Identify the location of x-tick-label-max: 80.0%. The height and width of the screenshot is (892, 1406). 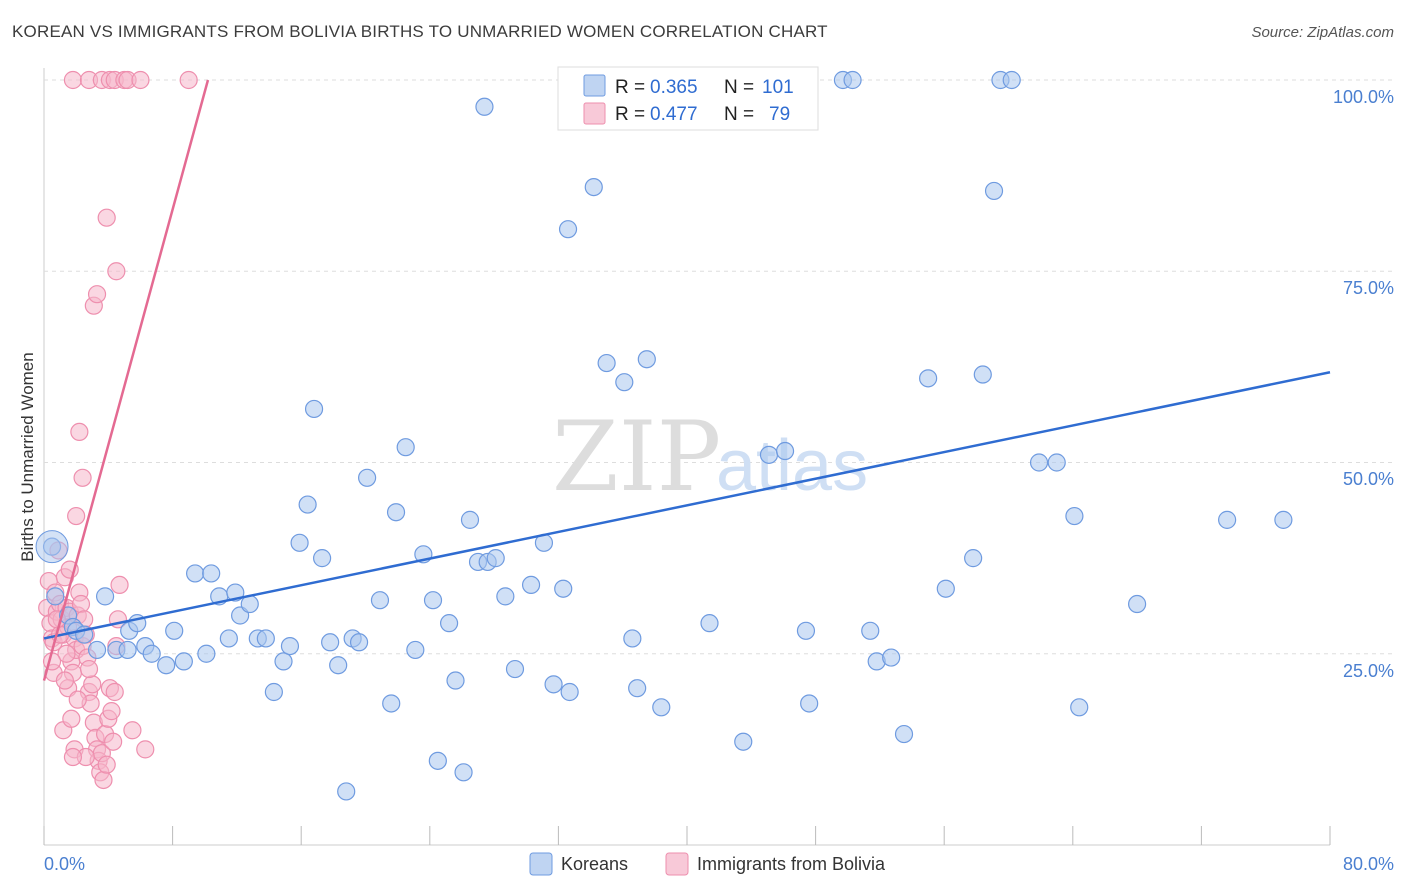
(1368, 864).